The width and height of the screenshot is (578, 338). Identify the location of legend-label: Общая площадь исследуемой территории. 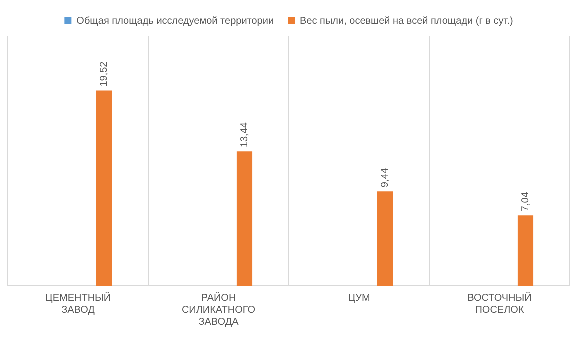
(175, 21).